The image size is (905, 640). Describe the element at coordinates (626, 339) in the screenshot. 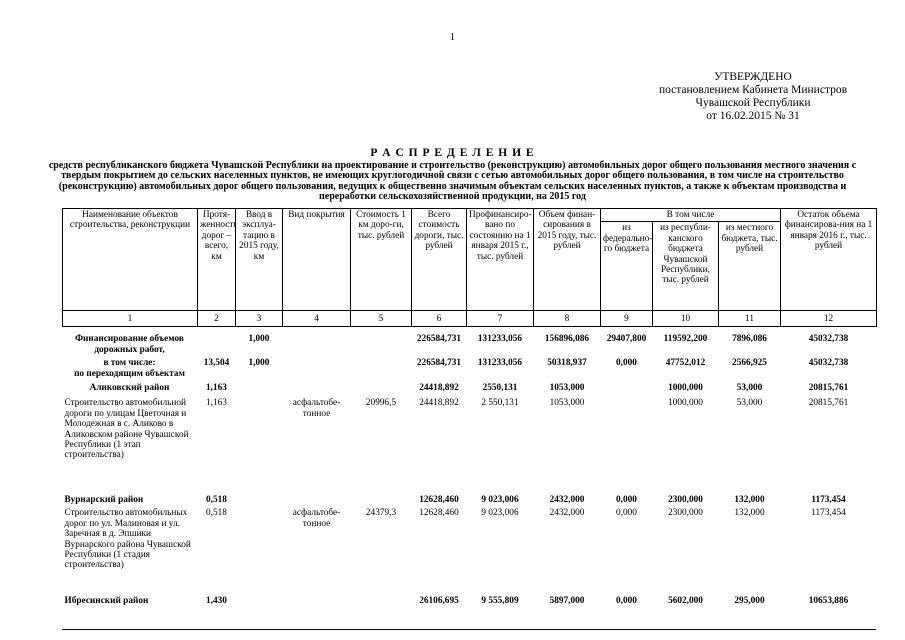

I see `cell-federal: 29407,800` at that location.